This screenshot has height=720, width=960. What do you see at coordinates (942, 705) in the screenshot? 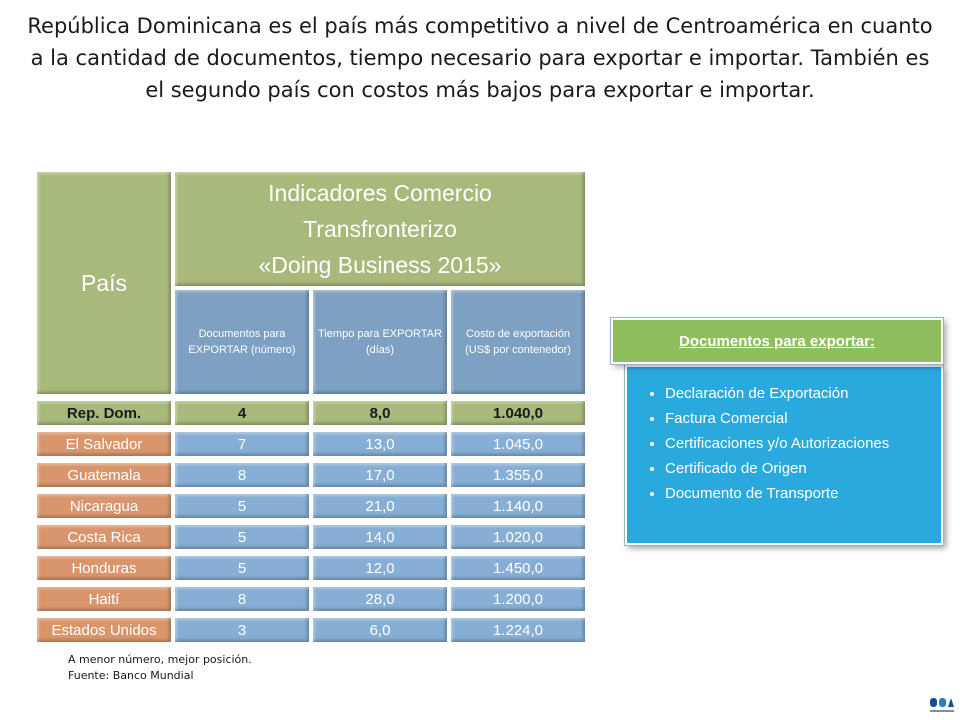
I see `dga-logo-icon` at bounding box center [942, 705].